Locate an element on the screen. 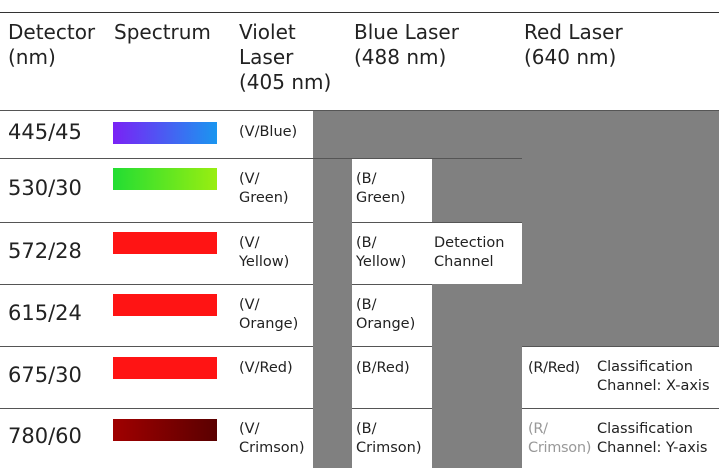 This screenshot has height=468, width=719. channel-cell: (B/ Green) is located at coordinates (381, 188).